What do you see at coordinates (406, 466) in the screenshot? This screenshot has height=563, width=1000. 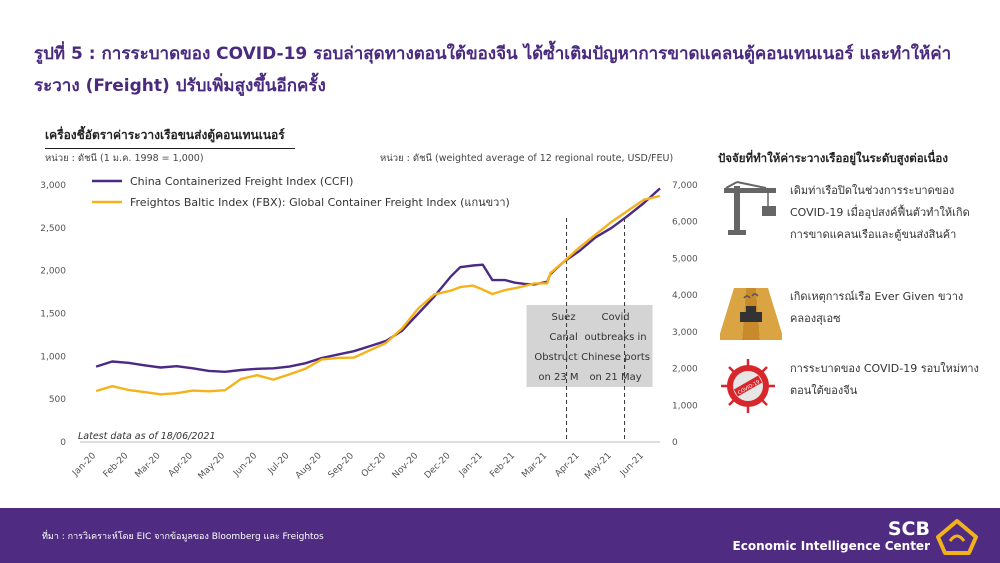 I see `x-tick-label: Nov-20` at bounding box center [406, 466].